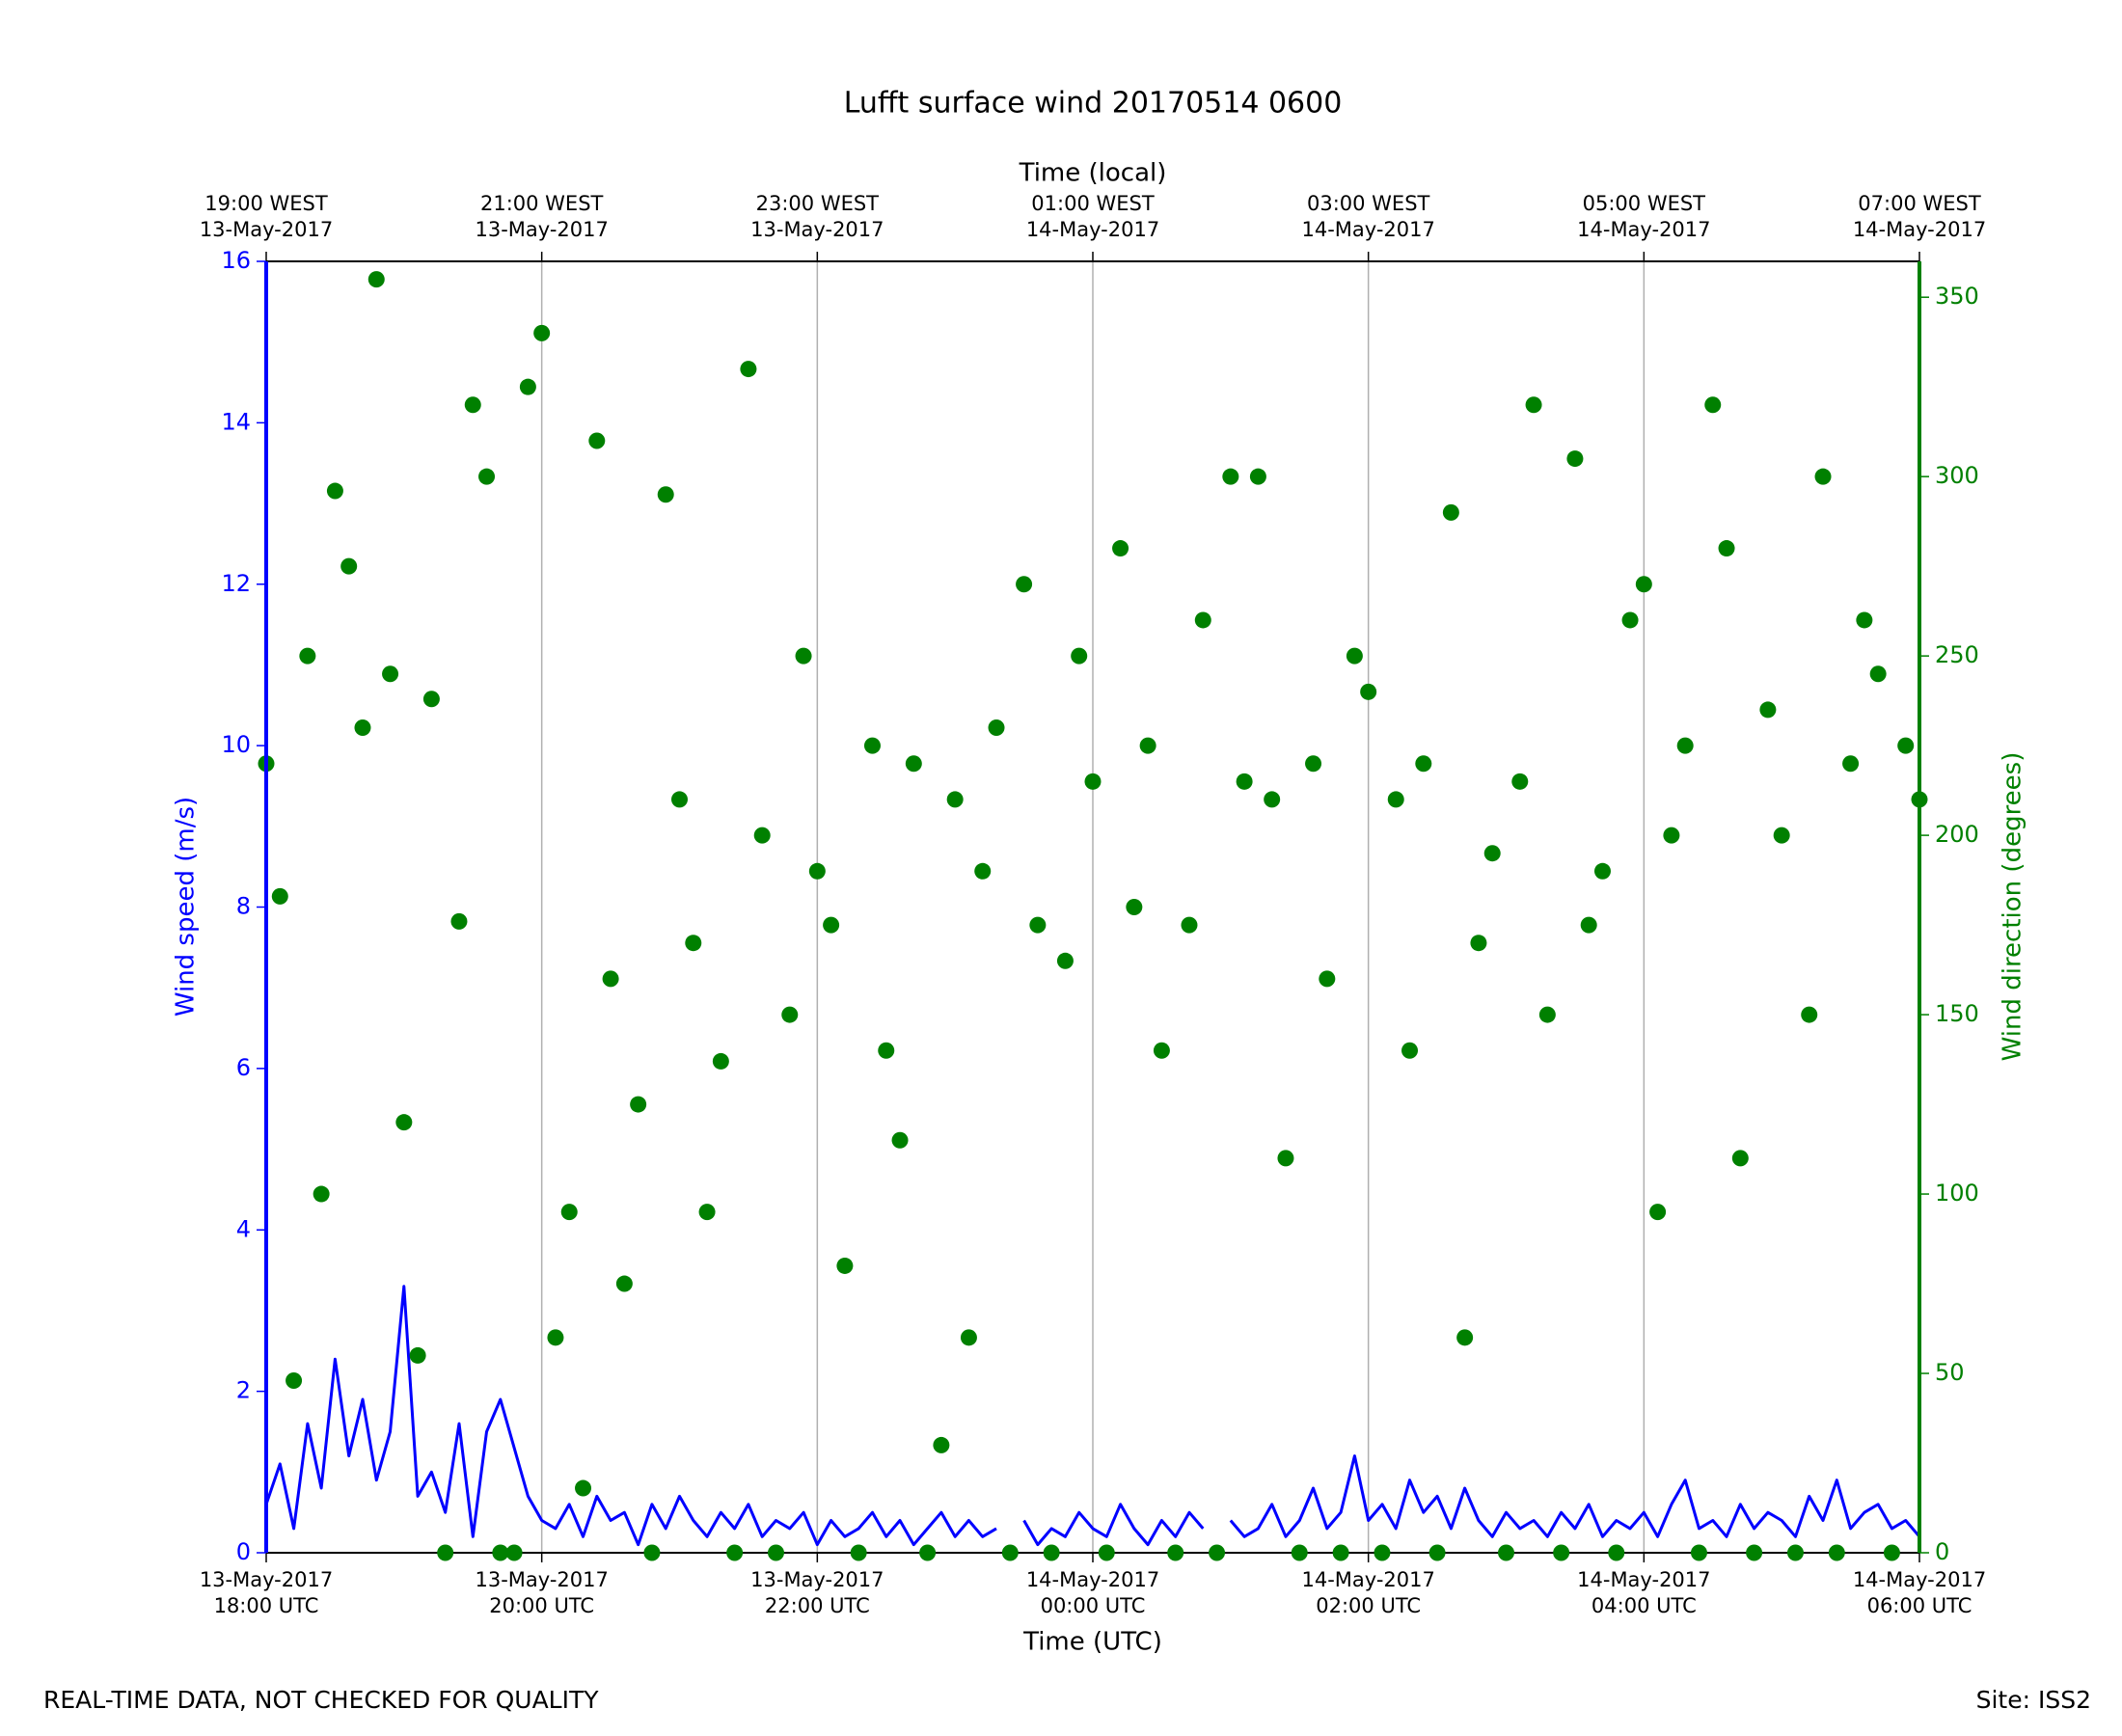 This screenshot has height=1736, width=2122. What do you see at coordinates (236, 421) in the screenshot?
I see `y-tick-label: 14` at bounding box center [236, 421].